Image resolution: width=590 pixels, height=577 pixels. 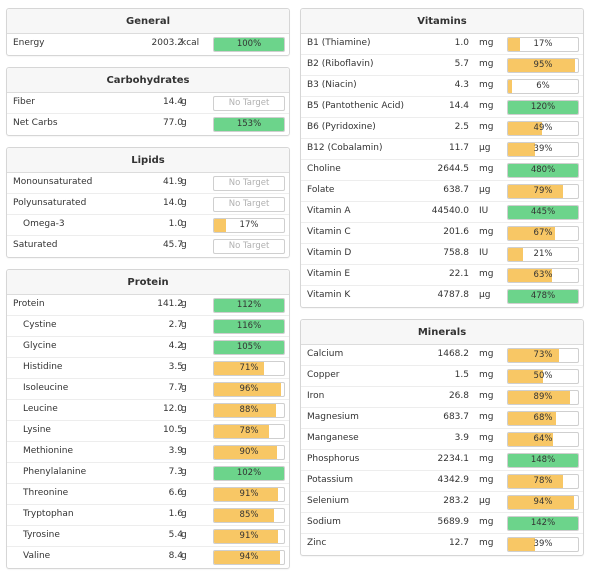 I want to click on target-percent-label: 445%, so click(x=543, y=212).